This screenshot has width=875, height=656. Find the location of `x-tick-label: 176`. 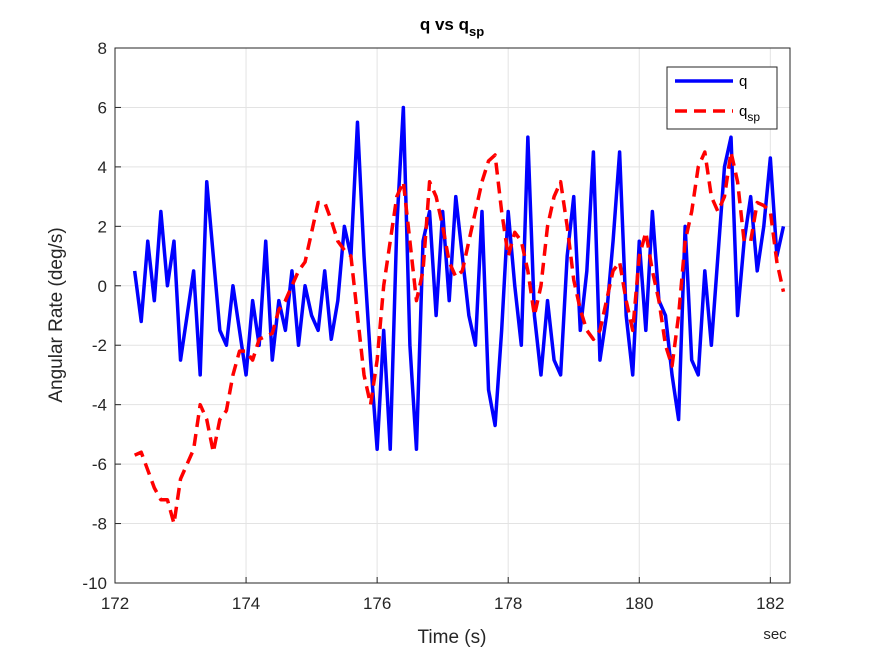

x-tick-label: 176 is located at coordinates (377, 603).